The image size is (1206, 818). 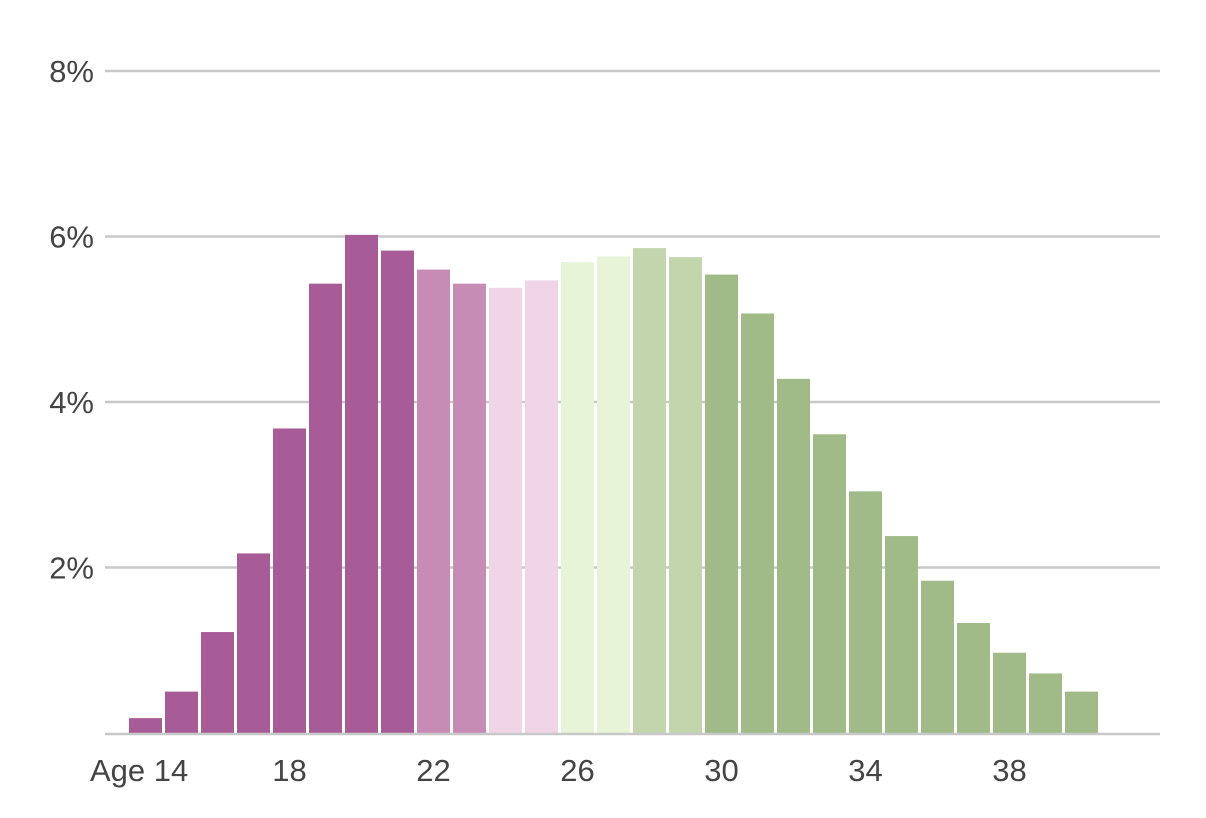 I want to click on x-tick-label: 38, so click(x=1009, y=770).